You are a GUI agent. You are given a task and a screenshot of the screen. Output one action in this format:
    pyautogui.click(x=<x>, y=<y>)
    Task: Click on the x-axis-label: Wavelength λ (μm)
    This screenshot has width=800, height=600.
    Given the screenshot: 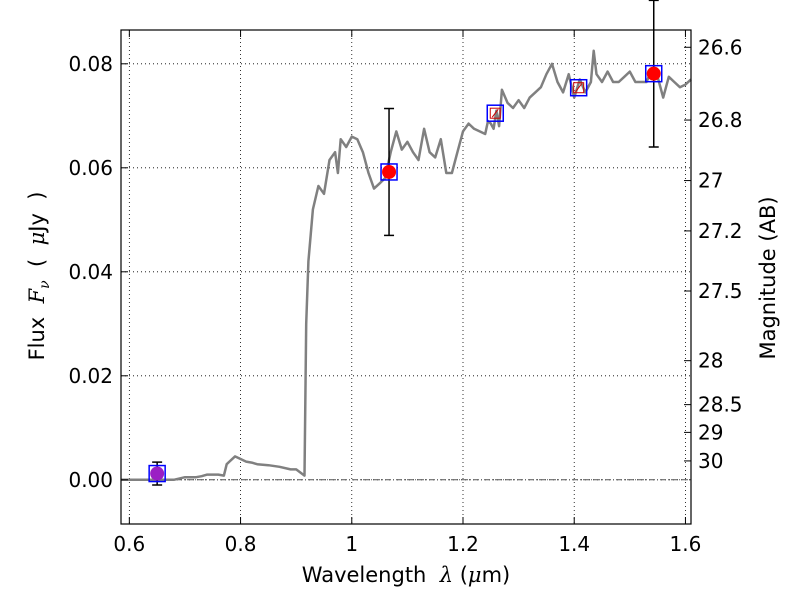 What is the action you would take?
    pyautogui.click(x=406, y=575)
    